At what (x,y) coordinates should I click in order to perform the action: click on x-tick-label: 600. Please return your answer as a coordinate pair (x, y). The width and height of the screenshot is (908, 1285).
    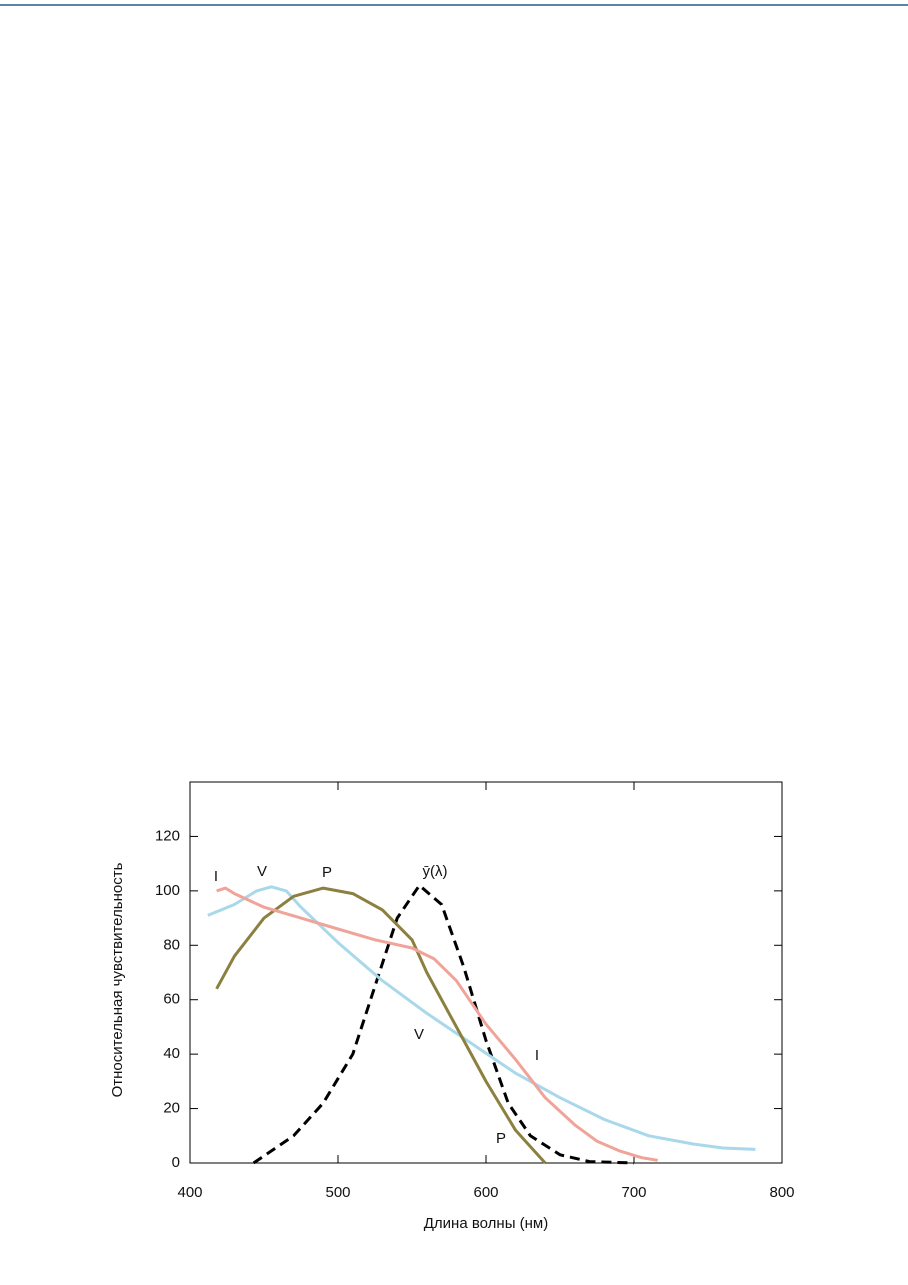
    Looking at the image, I should click on (485, 1192).